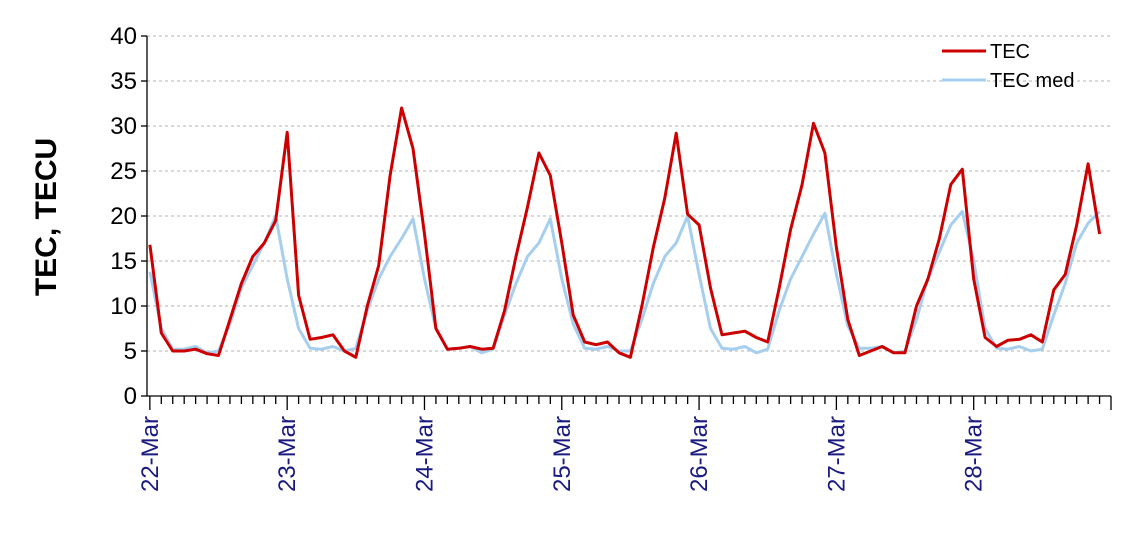  What do you see at coordinates (130, 396) in the screenshot?
I see `y-tick-label: 0` at bounding box center [130, 396].